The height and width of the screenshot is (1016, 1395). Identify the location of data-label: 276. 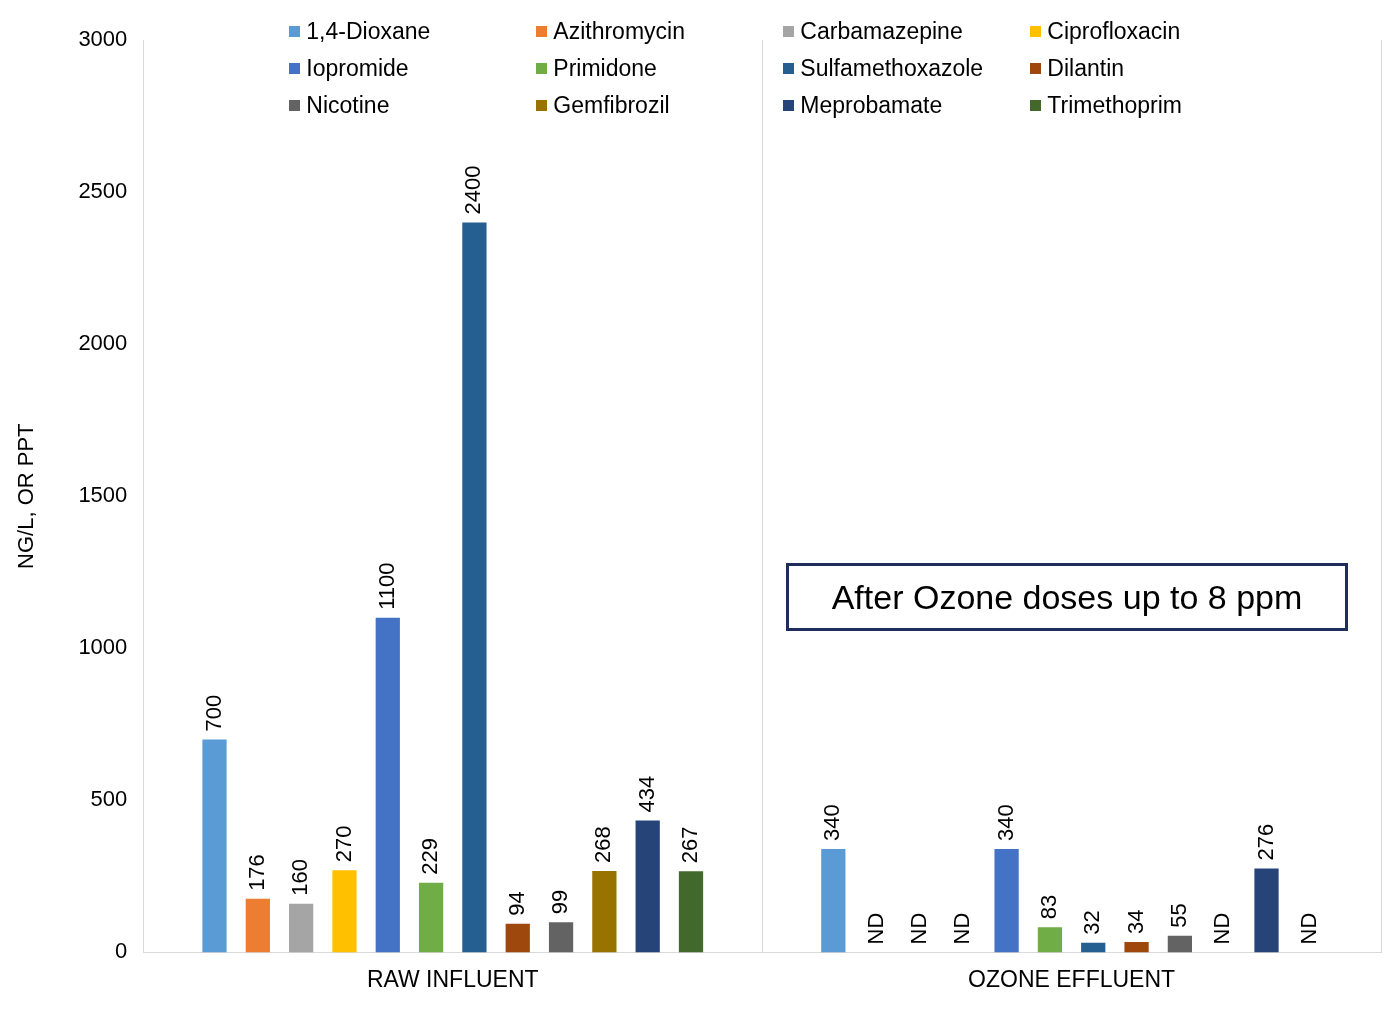
(1265, 842).